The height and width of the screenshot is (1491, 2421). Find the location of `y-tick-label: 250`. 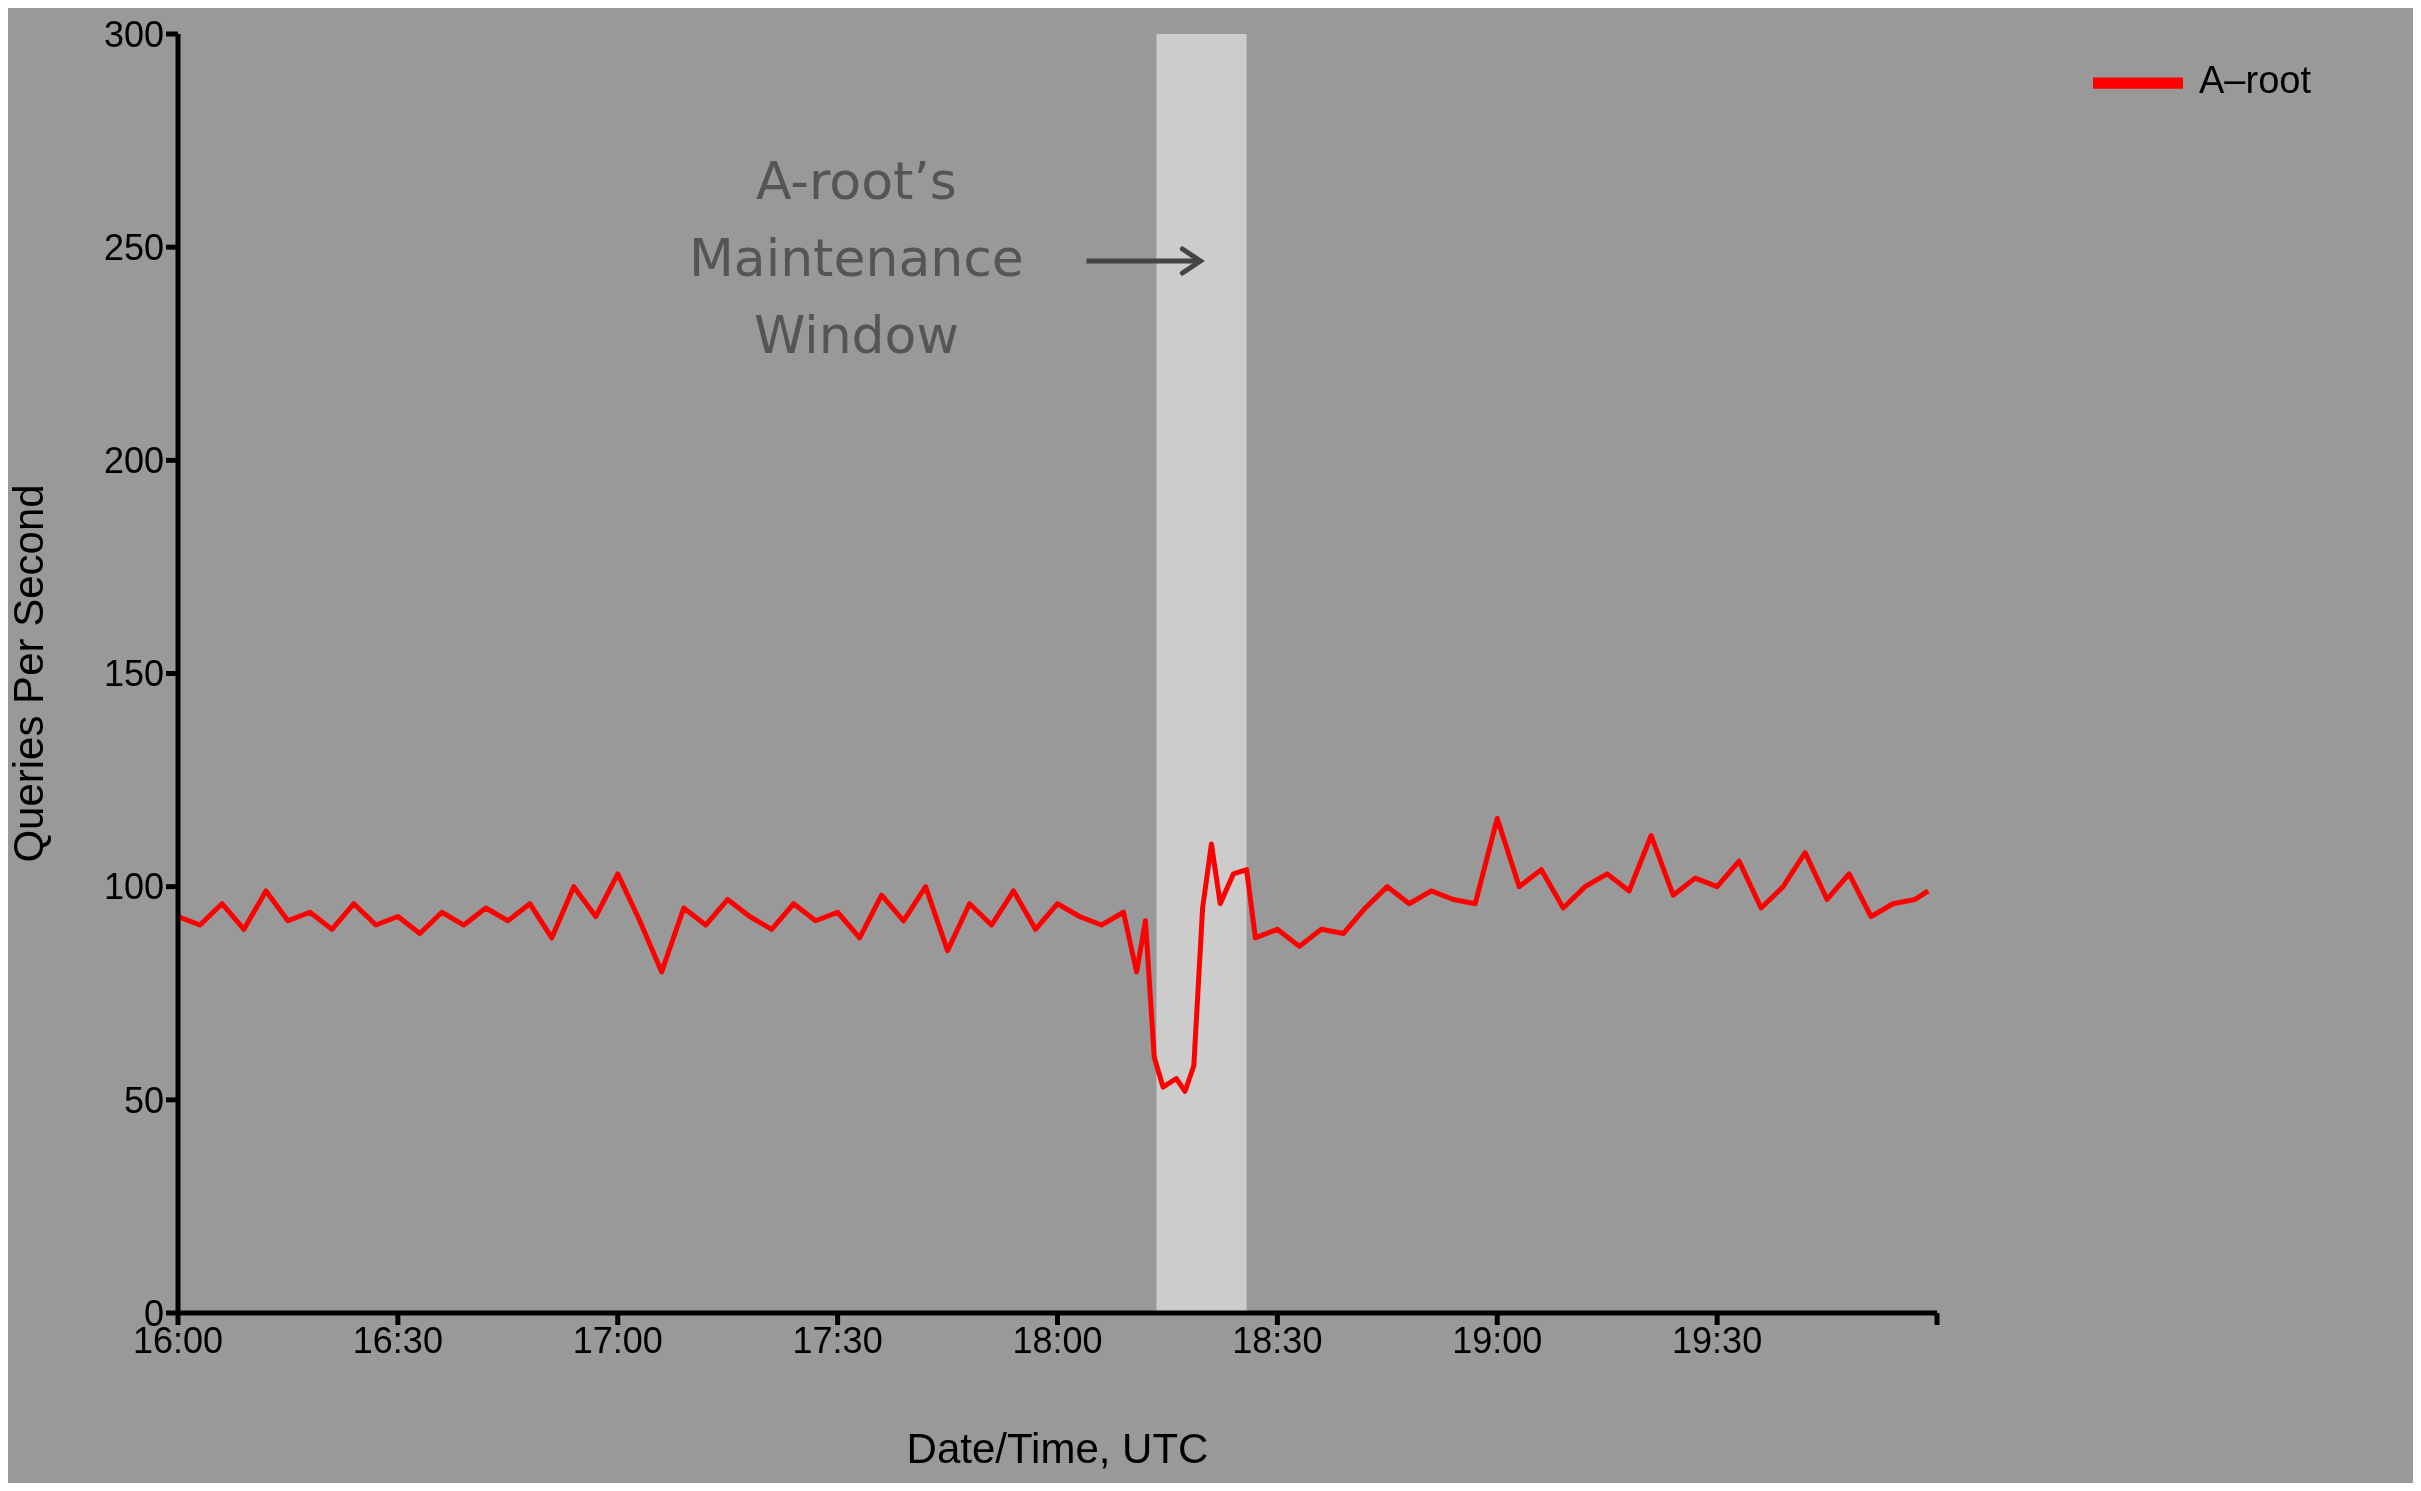

y-tick-label: 250 is located at coordinates (133, 247).